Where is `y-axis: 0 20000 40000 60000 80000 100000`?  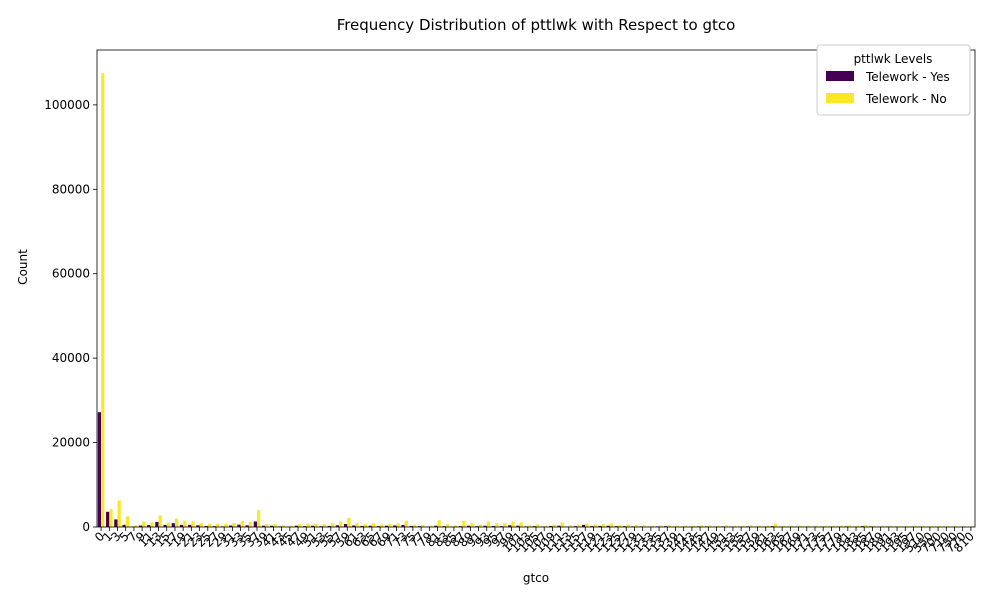
y-axis: 0 20000 40000 60000 80000 100000 is located at coordinates (70, 316).